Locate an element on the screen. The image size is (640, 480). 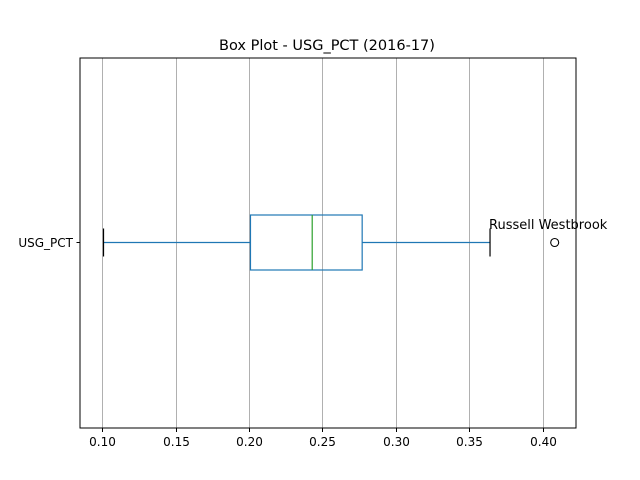
x-tick-label: 0.35 is located at coordinates (469, 442).